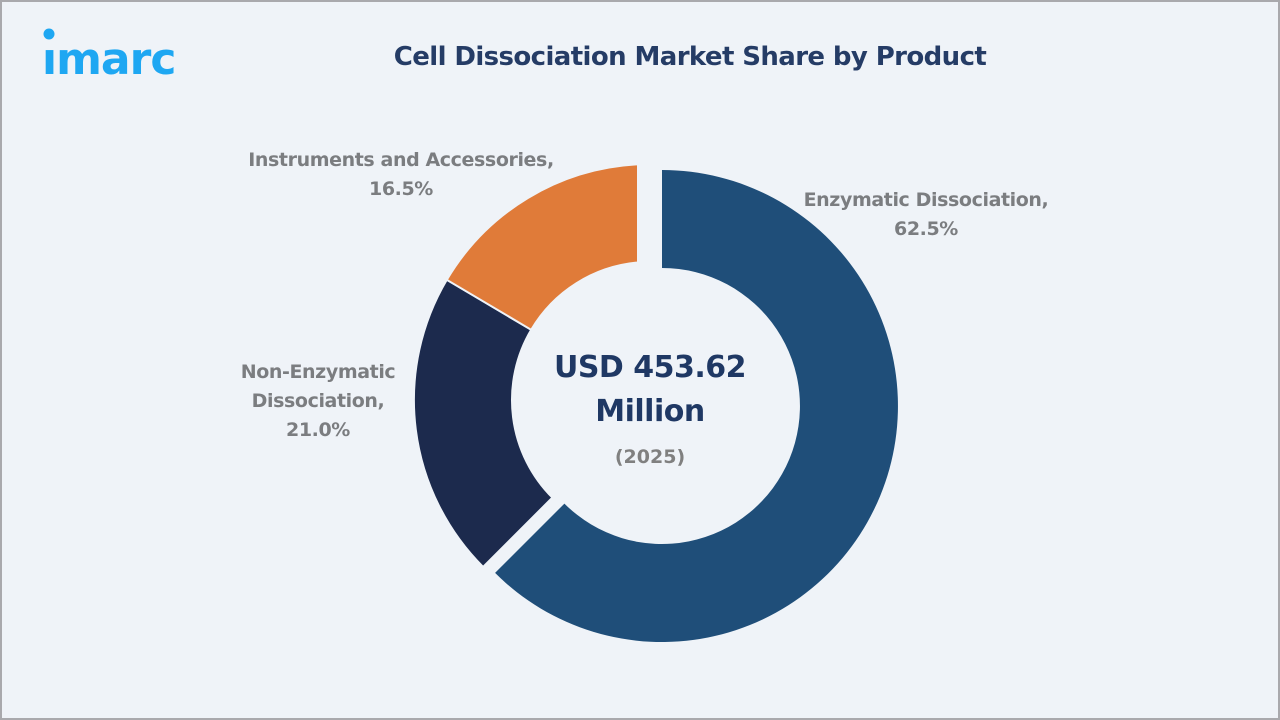 The height and width of the screenshot is (720, 1280). Describe the element at coordinates (542, 247) in the screenshot. I see `slice-instruments-and-accessories` at that location.